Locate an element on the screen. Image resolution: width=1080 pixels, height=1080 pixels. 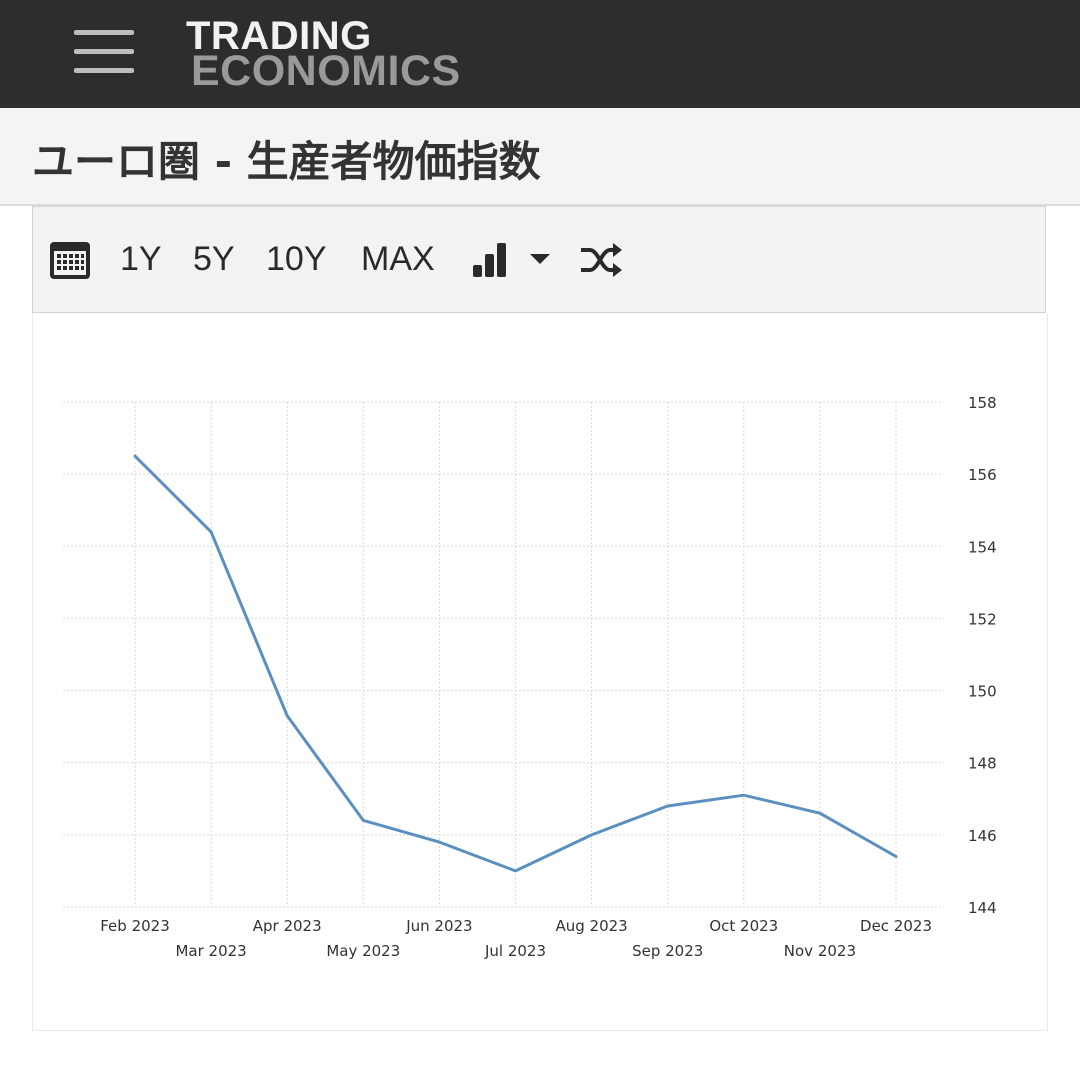
chart-toolbar: 1Y 5Y 10Y MAX is located at coordinates (539, 259).